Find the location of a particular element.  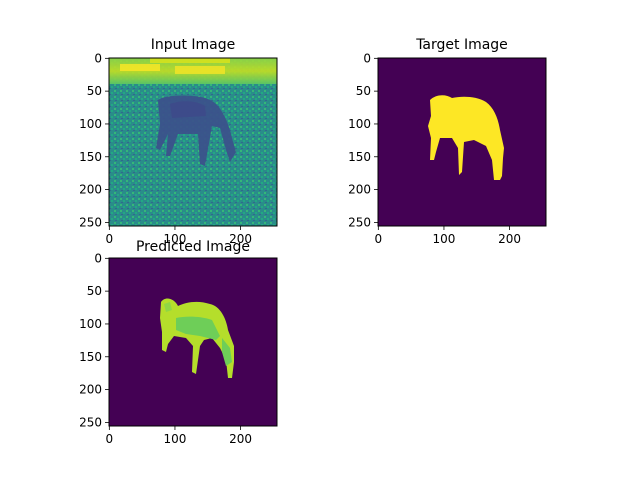

chart-title: Target Image is located at coordinates (461, 45).